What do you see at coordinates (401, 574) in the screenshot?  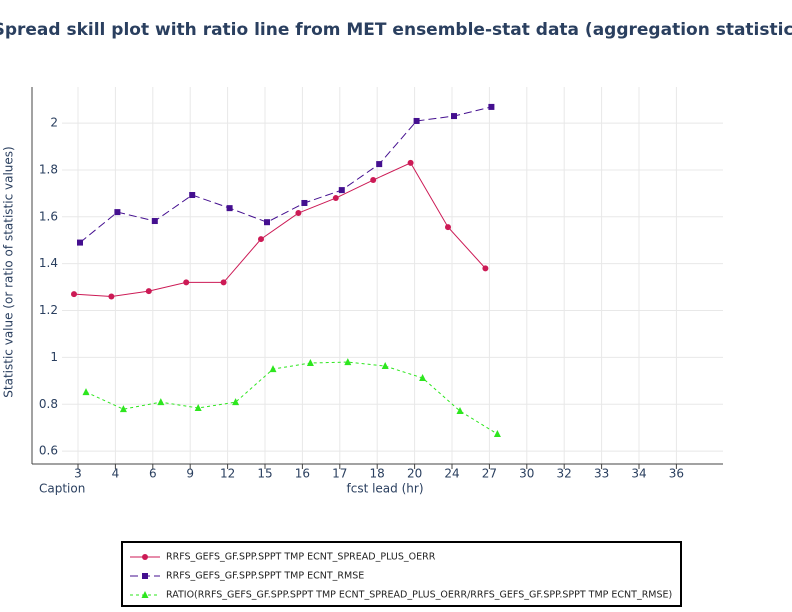 I see `legend-box` at bounding box center [401, 574].